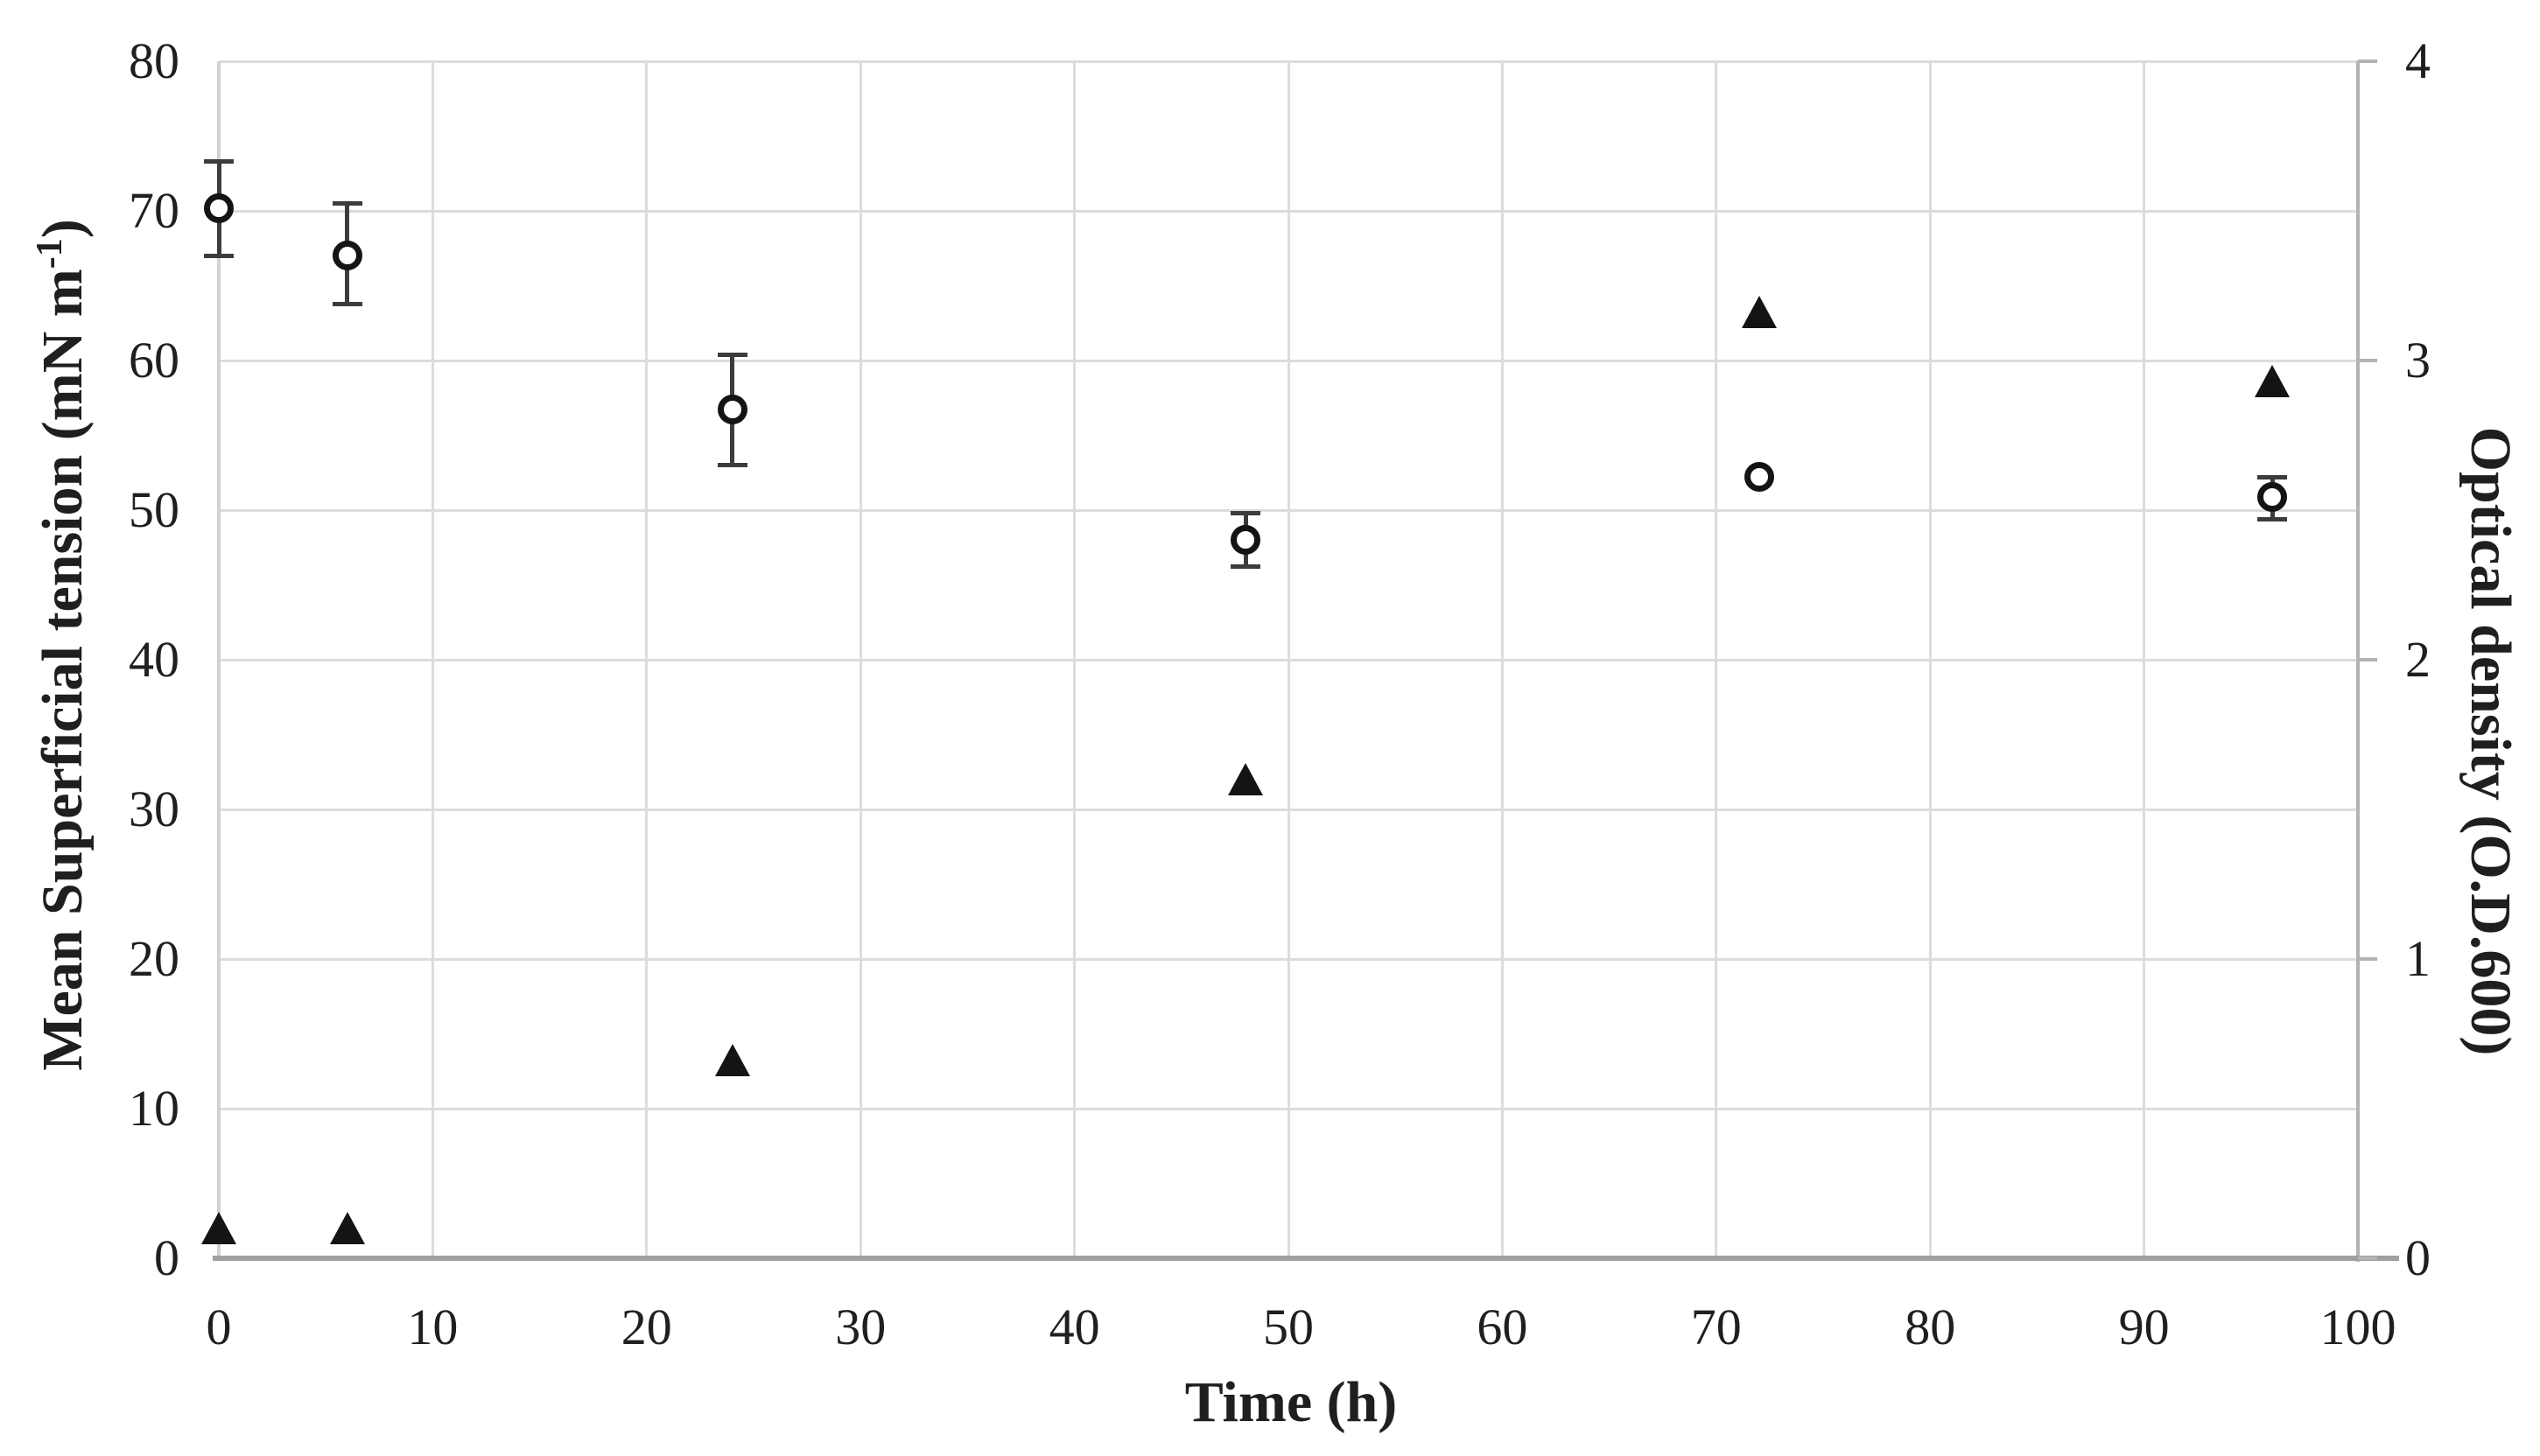 This screenshot has height=1456, width=2540. I want to click on left-axis-title-text: Mean Superficial tension (mN m, so click(63, 670).